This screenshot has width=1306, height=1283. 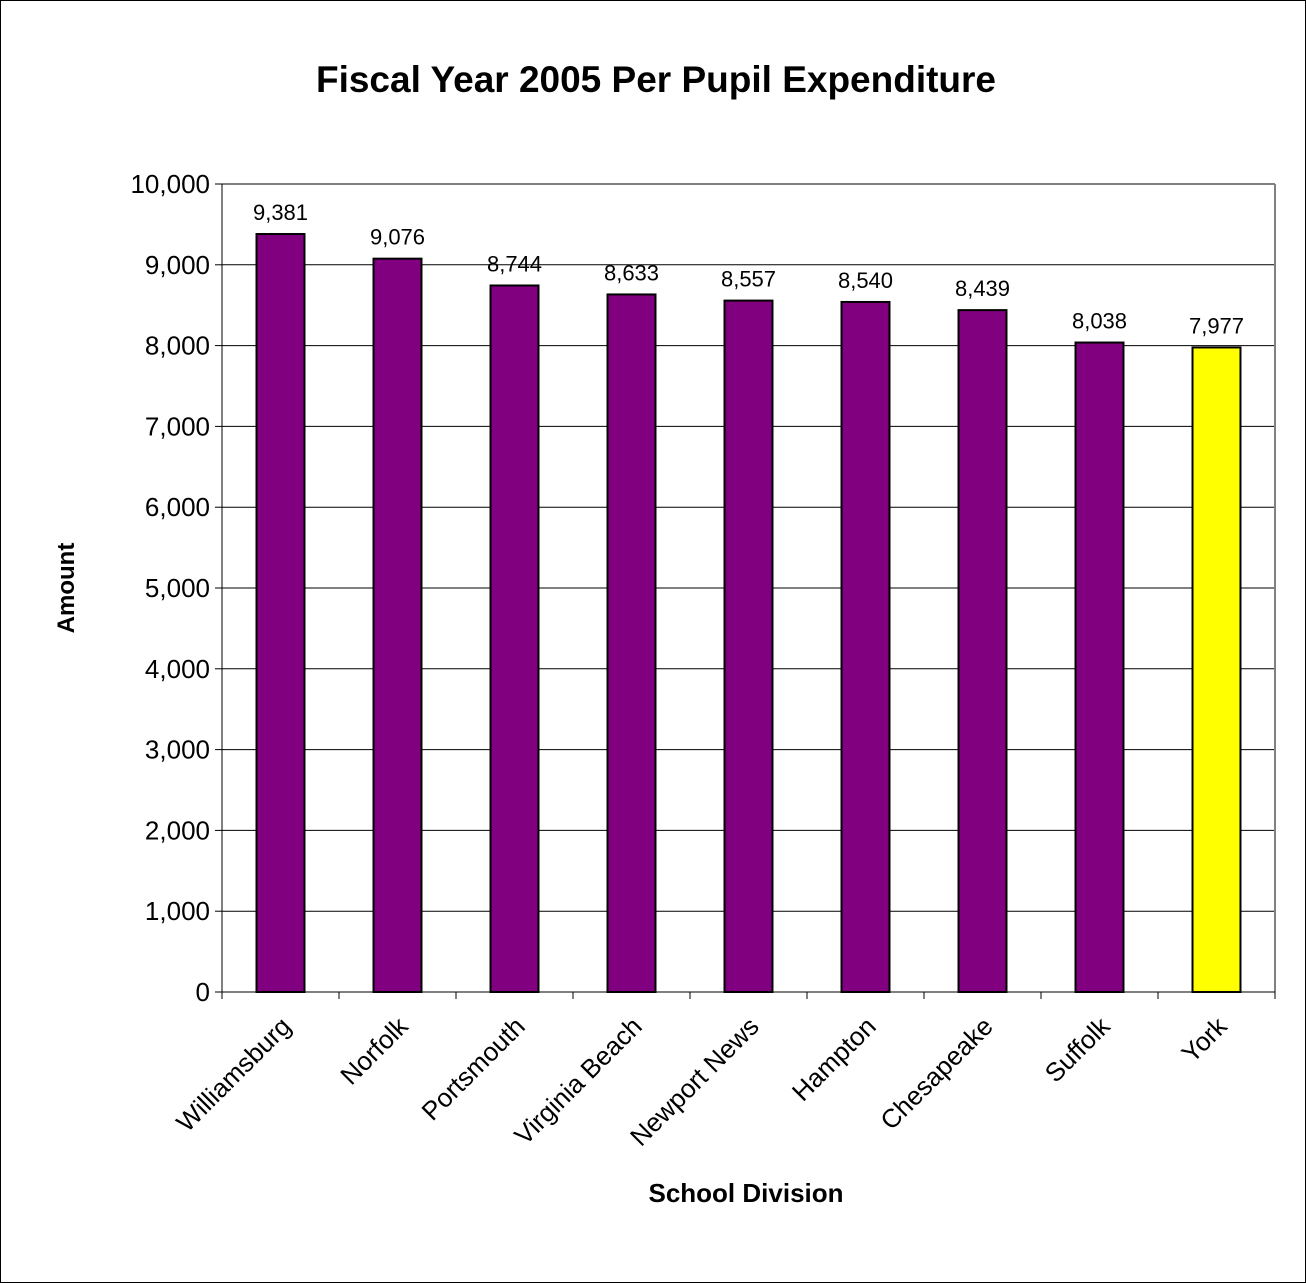 What do you see at coordinates (280, 212) in the screenshot?
I see `data-label: 9,381` at bounding box center [280, 212].